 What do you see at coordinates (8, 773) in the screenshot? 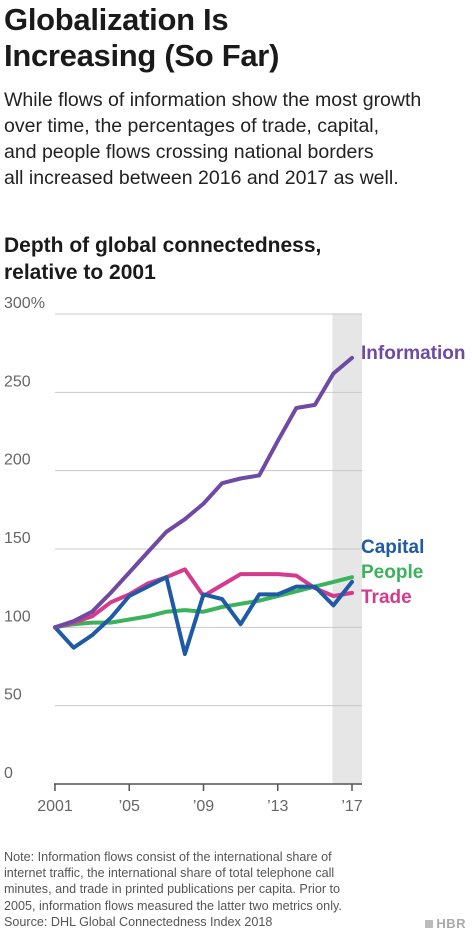
I see `y-tick-label: 0` at bounding box center [8, 773].